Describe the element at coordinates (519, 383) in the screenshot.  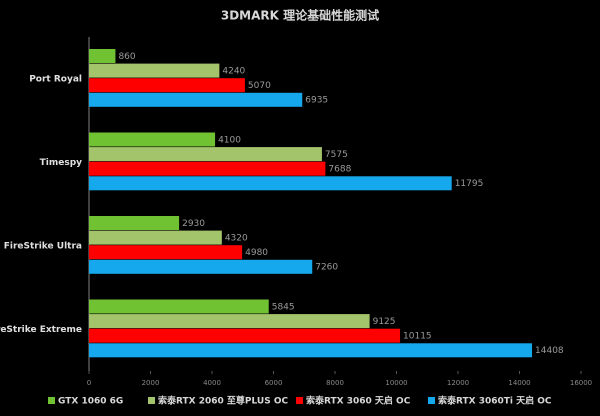
I see `x-tick-label: 14000` at that location.